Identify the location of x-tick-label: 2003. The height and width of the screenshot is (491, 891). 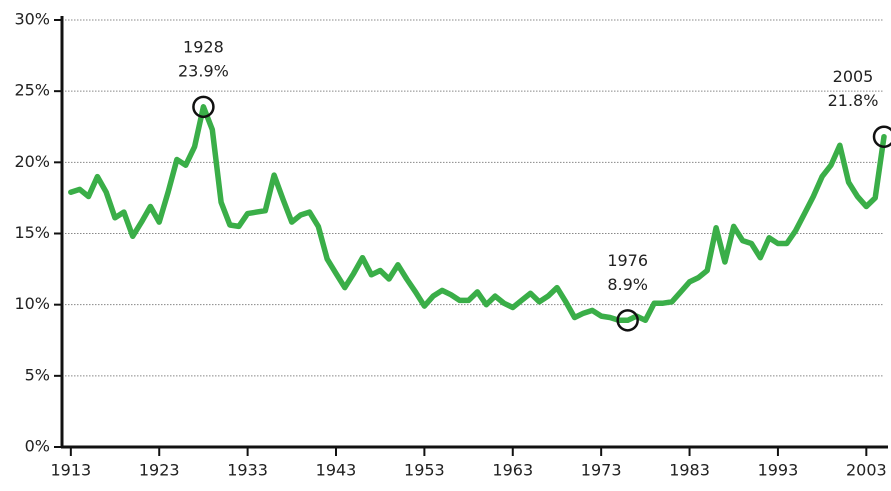
(866, 470).